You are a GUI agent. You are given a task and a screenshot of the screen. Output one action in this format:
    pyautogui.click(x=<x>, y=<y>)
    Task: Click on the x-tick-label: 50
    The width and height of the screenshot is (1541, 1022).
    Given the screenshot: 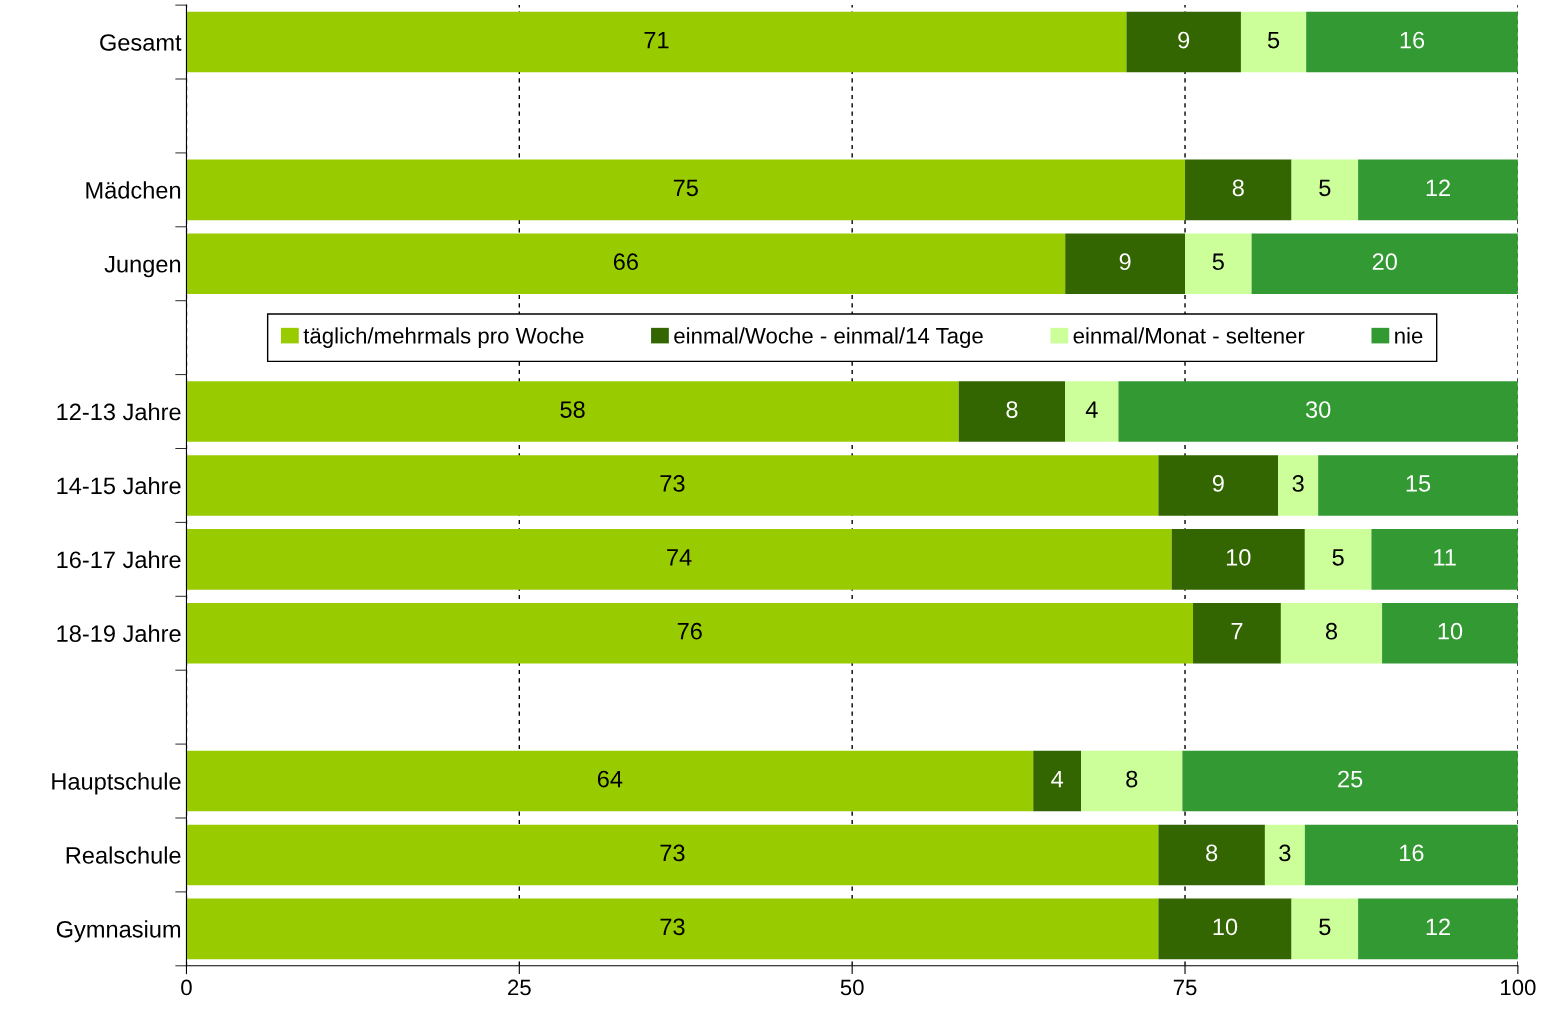 What is the action you would take?
    pyautogui.click(x=852, y=987)
    